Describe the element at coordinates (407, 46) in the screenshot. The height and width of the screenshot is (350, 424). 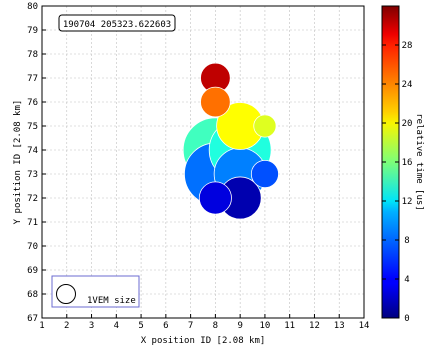
I see `colorbar-tick-label: 28` at that location.